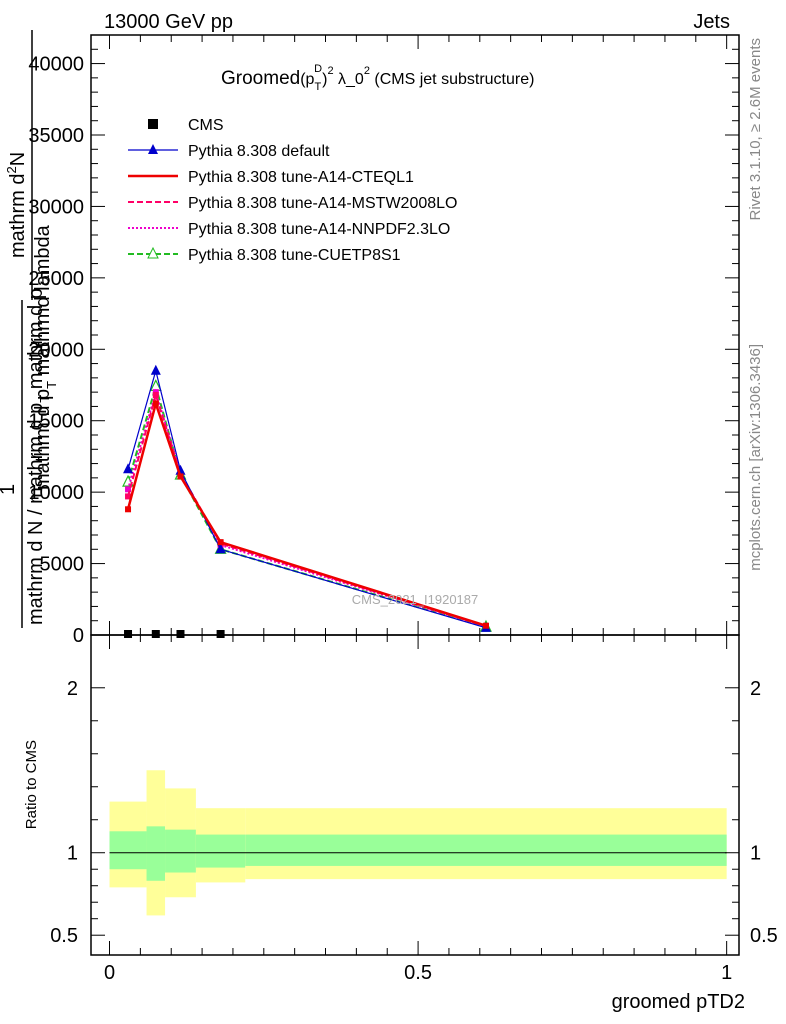  I want to click on svg-text:mathrm d N / mathrm d pT mathr: mathrm d N / mathrm d pT mathrm d p, so click(38, 456).